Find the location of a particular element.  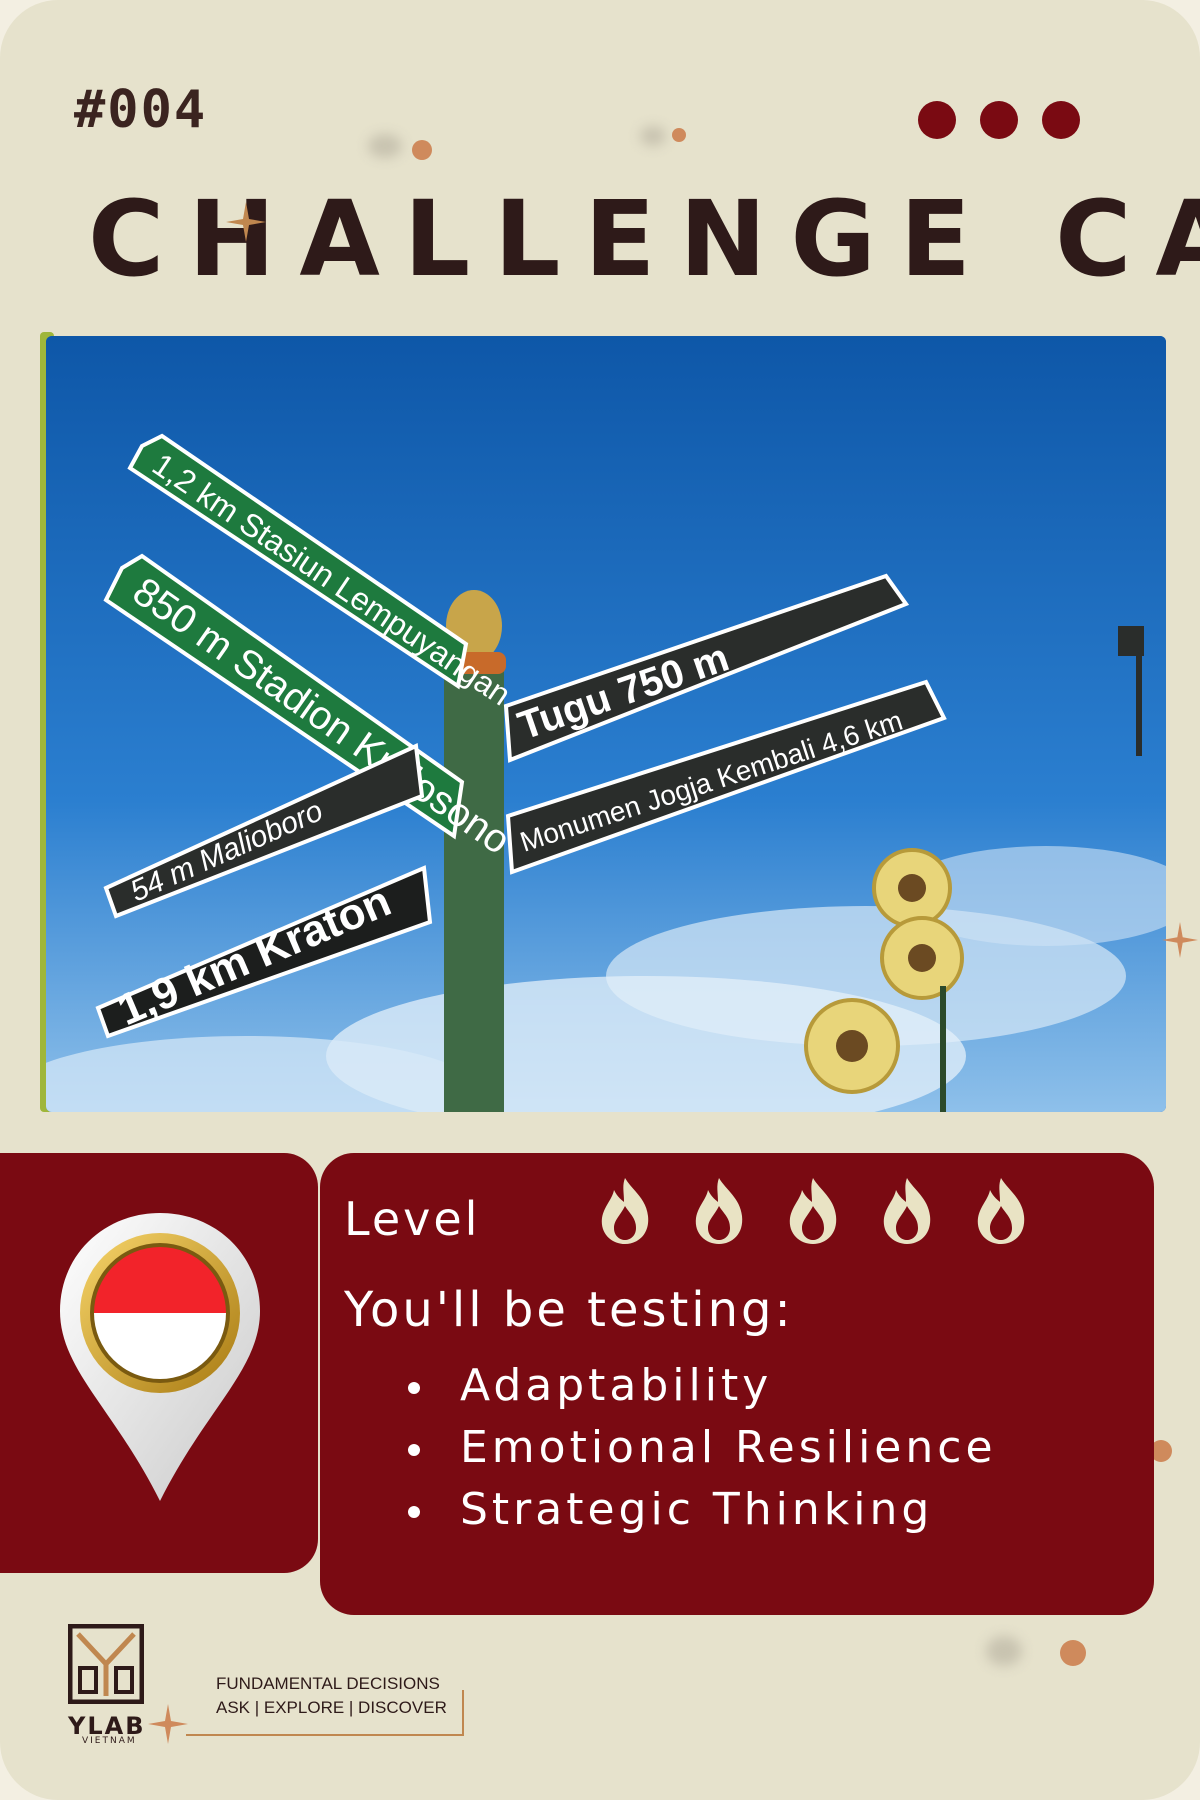

tagline-line-1: FUNDAMENTAL DECISIONS is located at coordinates (328, 1683).